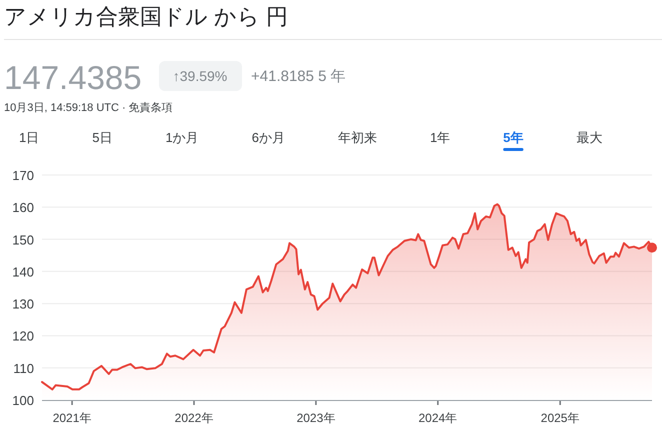 This screenshot has width=662, height=432. What do you see at coordinates (146, 16) in the screenshot?
I see `chart-title: アメリカ合衆国ドル から 円` at bounding box center [146, 16].